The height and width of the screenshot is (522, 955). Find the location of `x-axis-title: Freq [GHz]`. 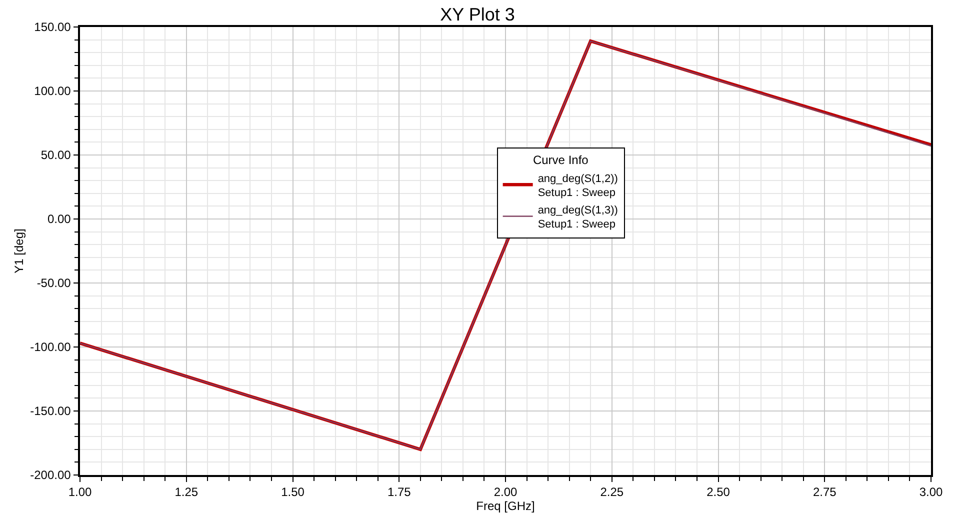

x-axis-title: Freq [GHz] is located at coordinates (505, 506).